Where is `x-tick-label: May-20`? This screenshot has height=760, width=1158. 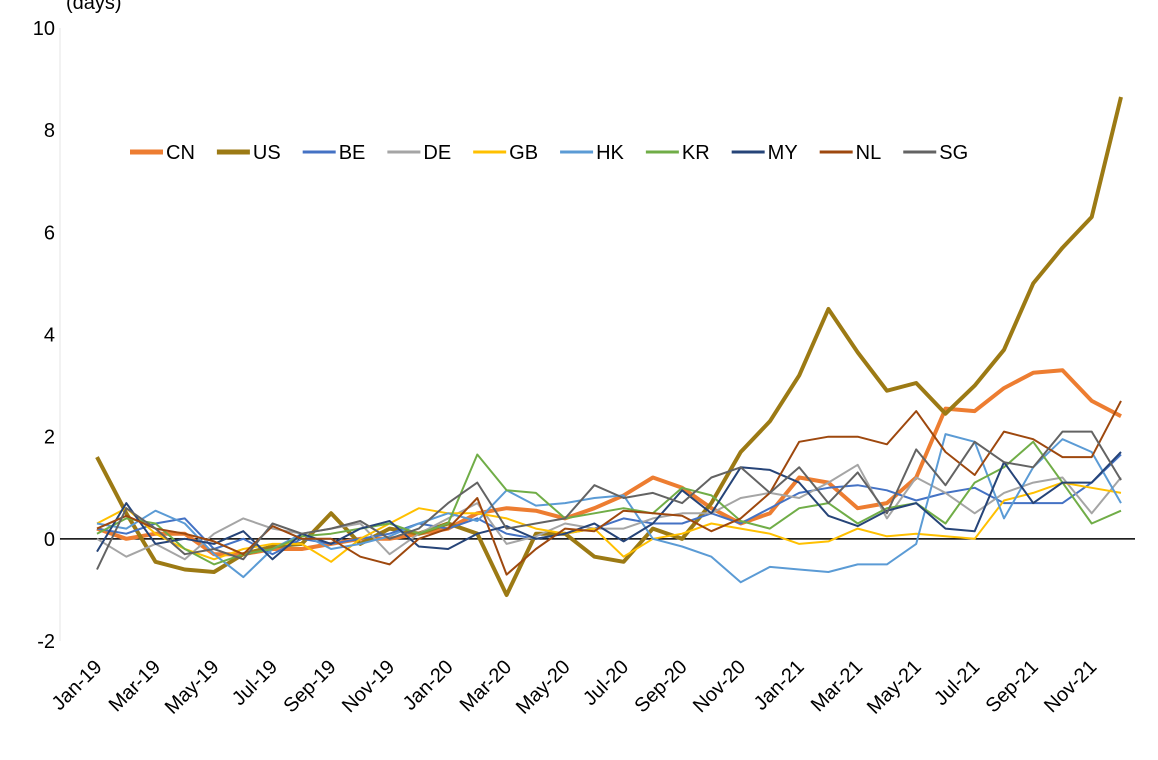 x-tick-label: May-20 is located at coordinates (543, 687).